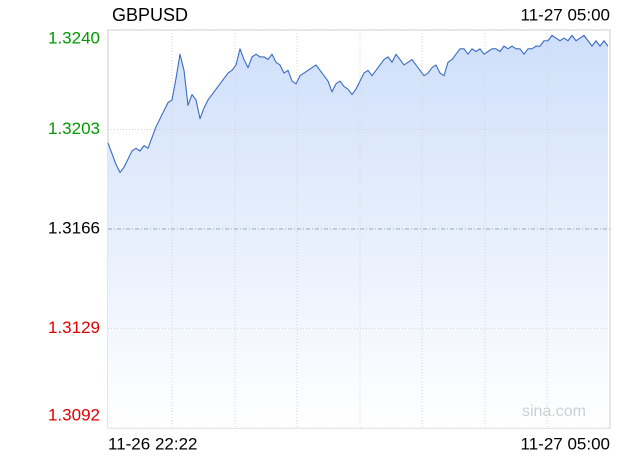  I want to click on x-label-start: 11-26 22:22, so click(152, 443).